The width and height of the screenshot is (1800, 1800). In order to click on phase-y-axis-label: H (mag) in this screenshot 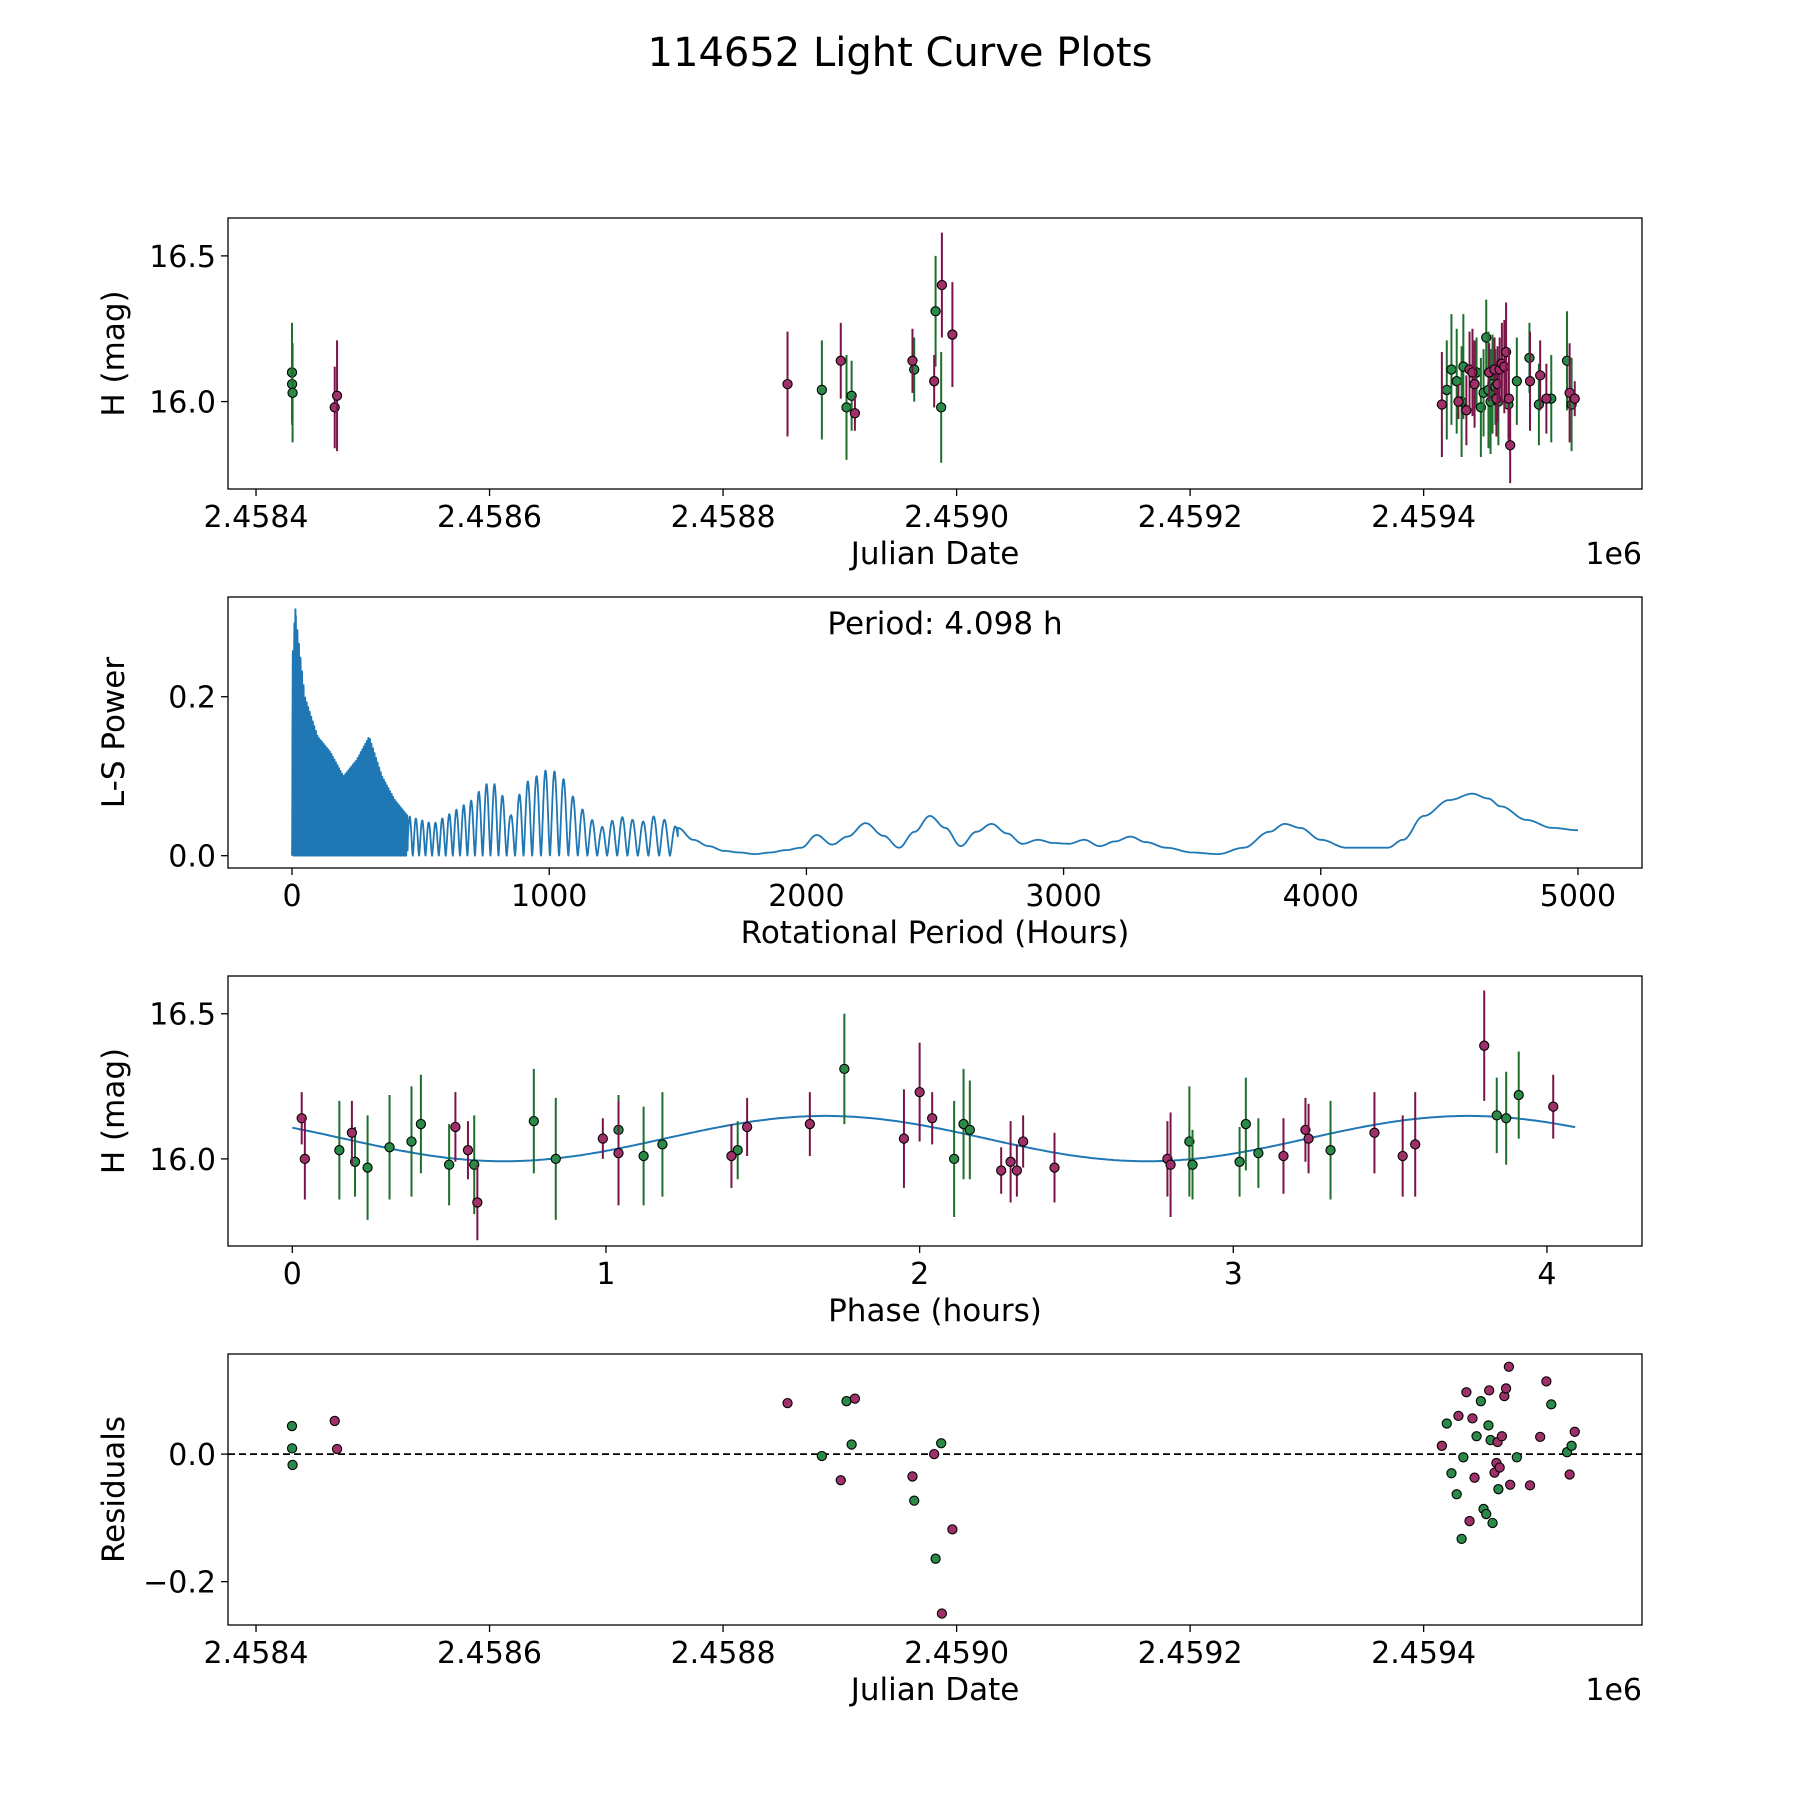, I will do `click(114, 1111)`.